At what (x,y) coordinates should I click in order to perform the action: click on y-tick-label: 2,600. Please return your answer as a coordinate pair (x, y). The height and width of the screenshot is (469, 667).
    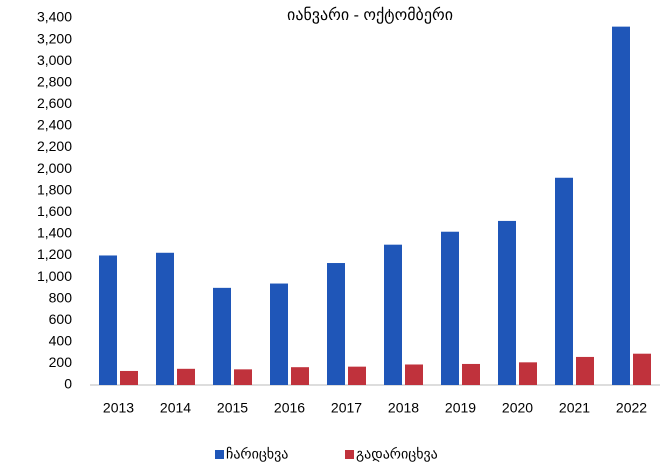
    Looking at the image, I should click on (54, 103).